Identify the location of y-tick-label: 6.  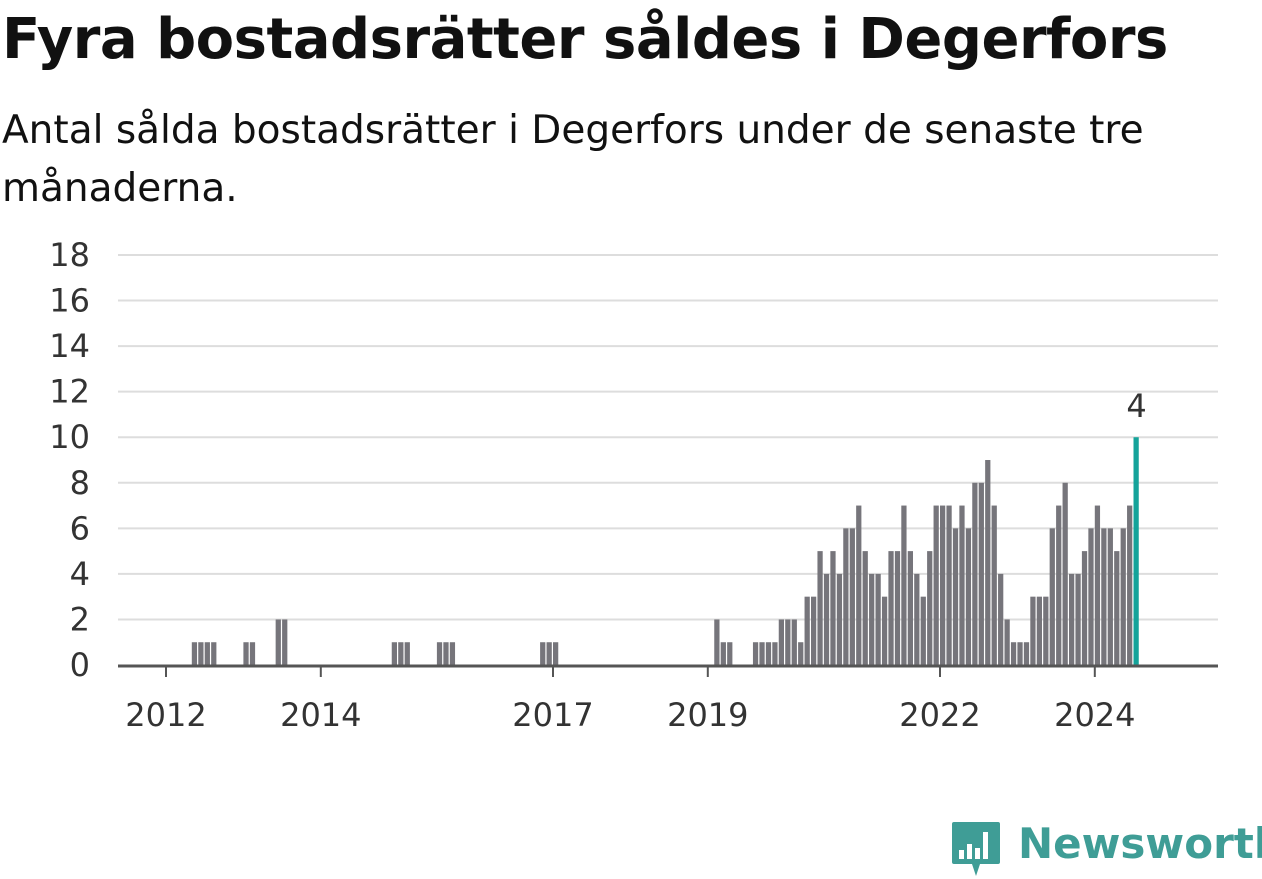
(80, 528).